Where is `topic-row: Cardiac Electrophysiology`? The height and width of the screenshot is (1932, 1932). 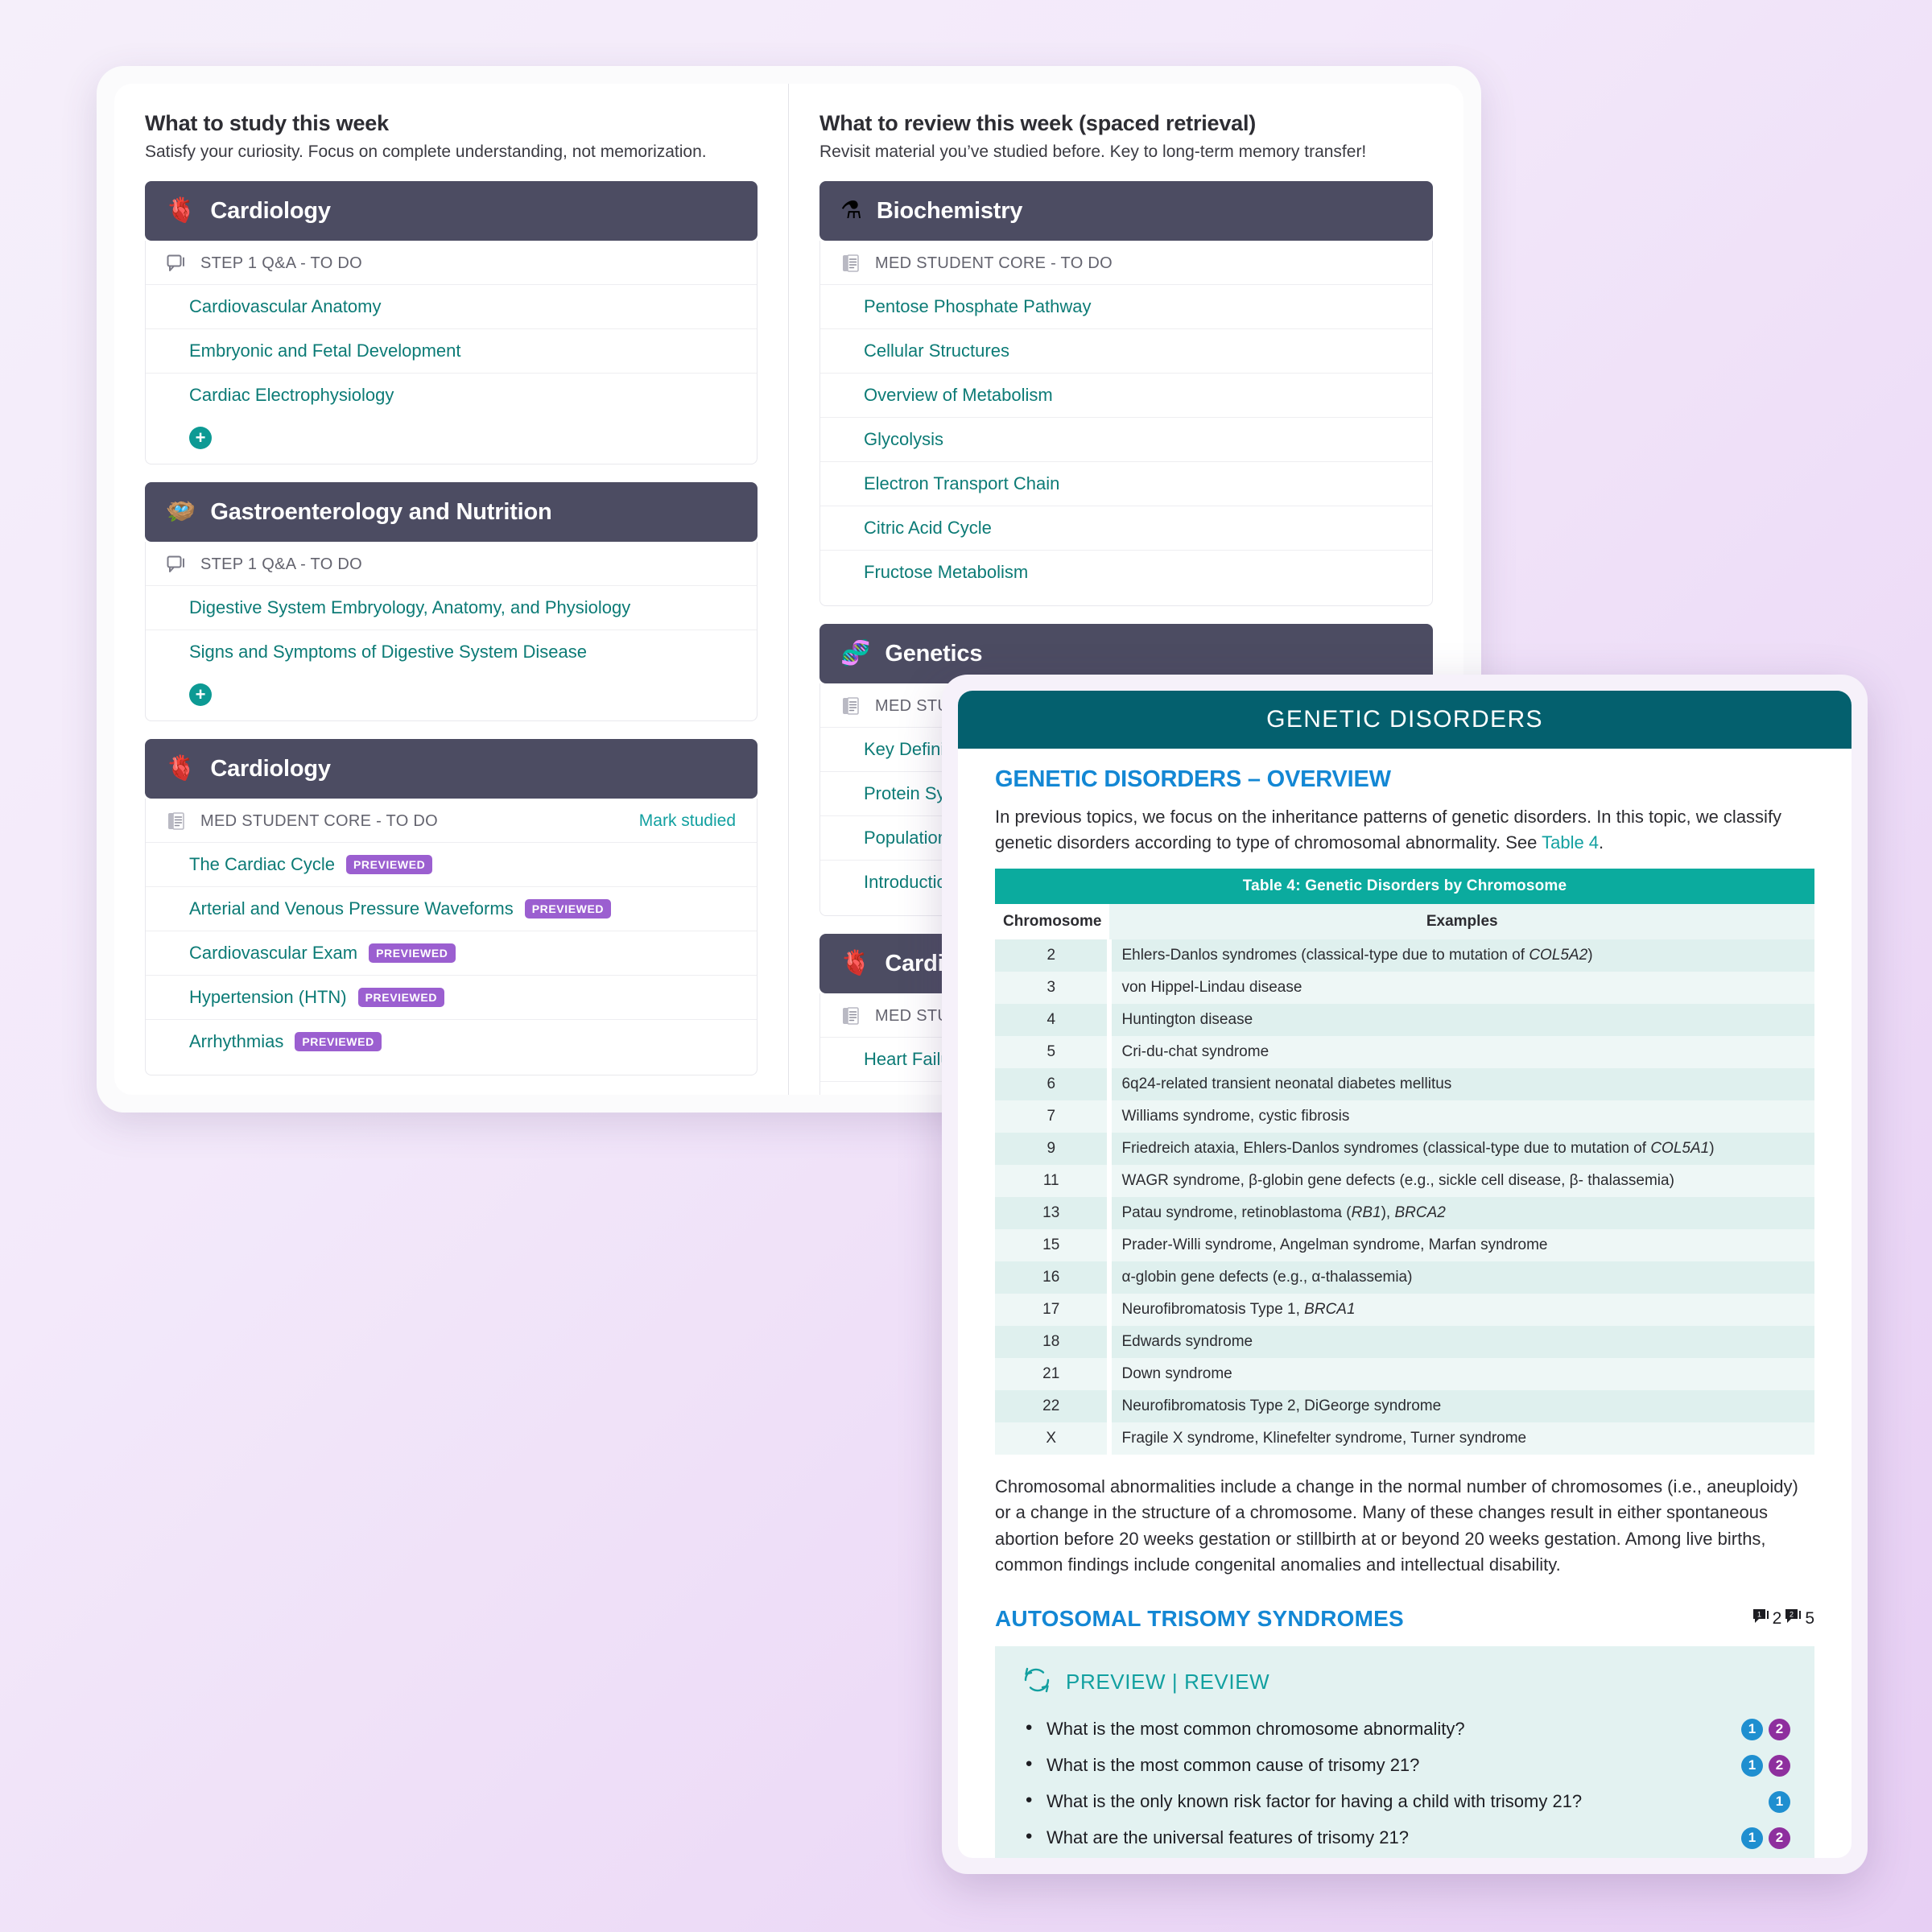 topic-row: Cardiac Electrophysiology is located at coordinates (451, 395).